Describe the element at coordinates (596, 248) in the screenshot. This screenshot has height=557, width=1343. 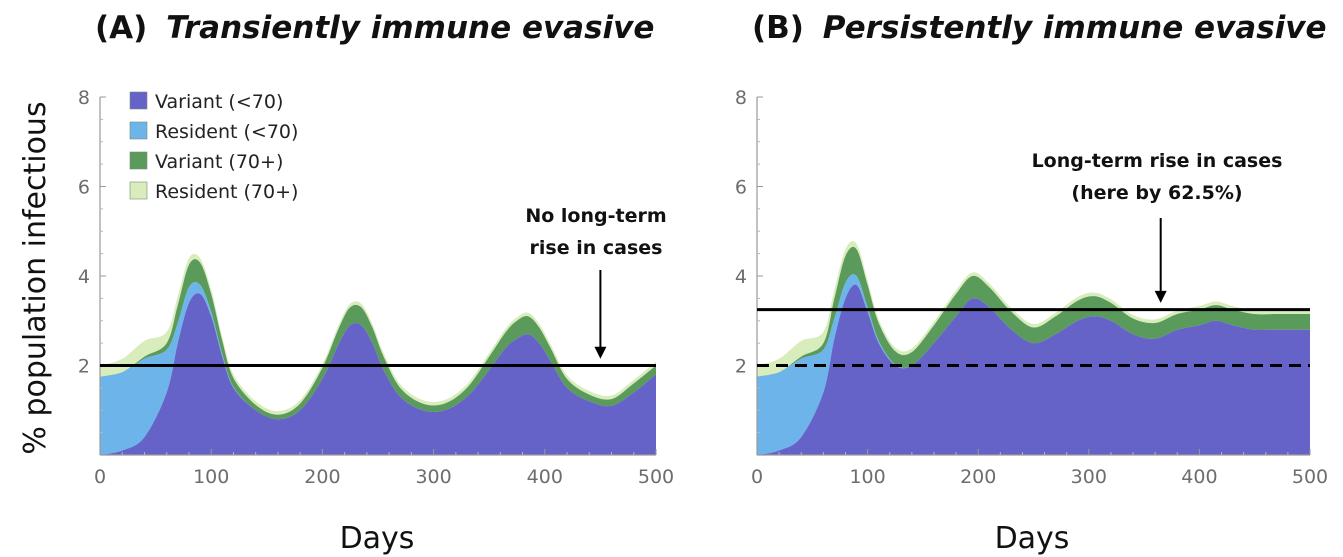
I see `annotation-line: rise in cases` at that location.